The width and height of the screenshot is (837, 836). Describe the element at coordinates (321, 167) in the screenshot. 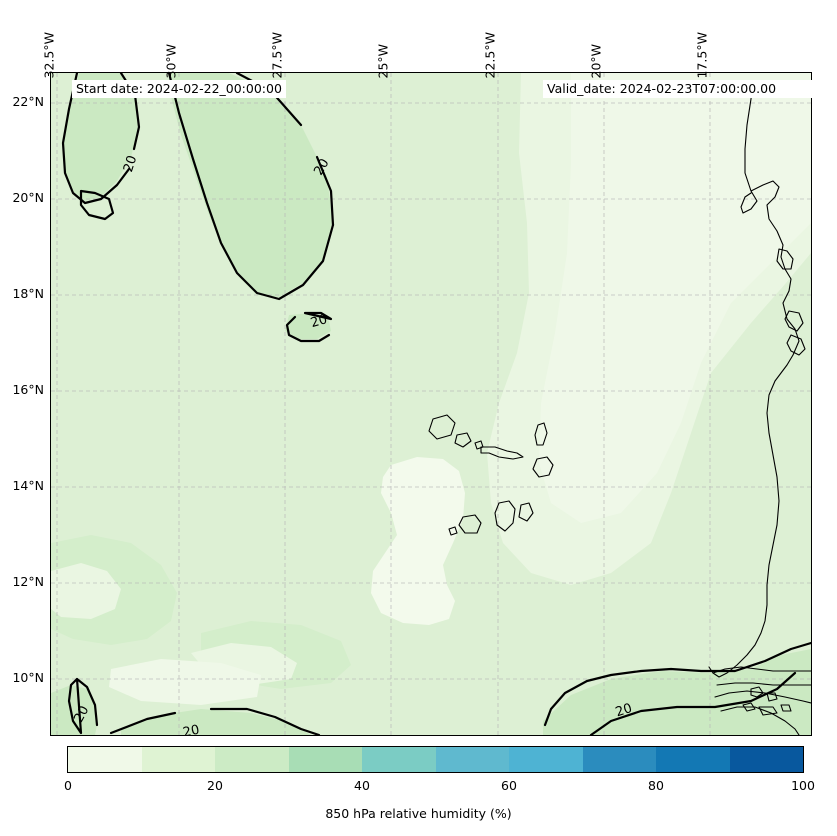

I see `contour-label-20-b: 20` at that location.